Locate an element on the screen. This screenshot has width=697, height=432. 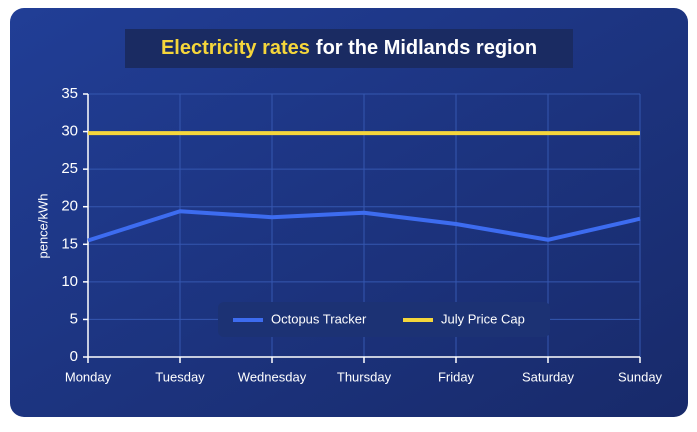
title-rest: for the Midlands region is located at coordinates (426, 48).